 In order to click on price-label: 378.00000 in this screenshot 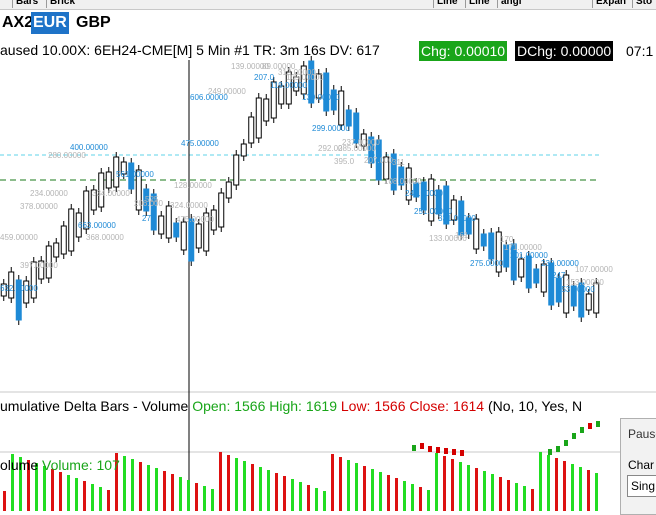, I will do `click(39, 206)`.